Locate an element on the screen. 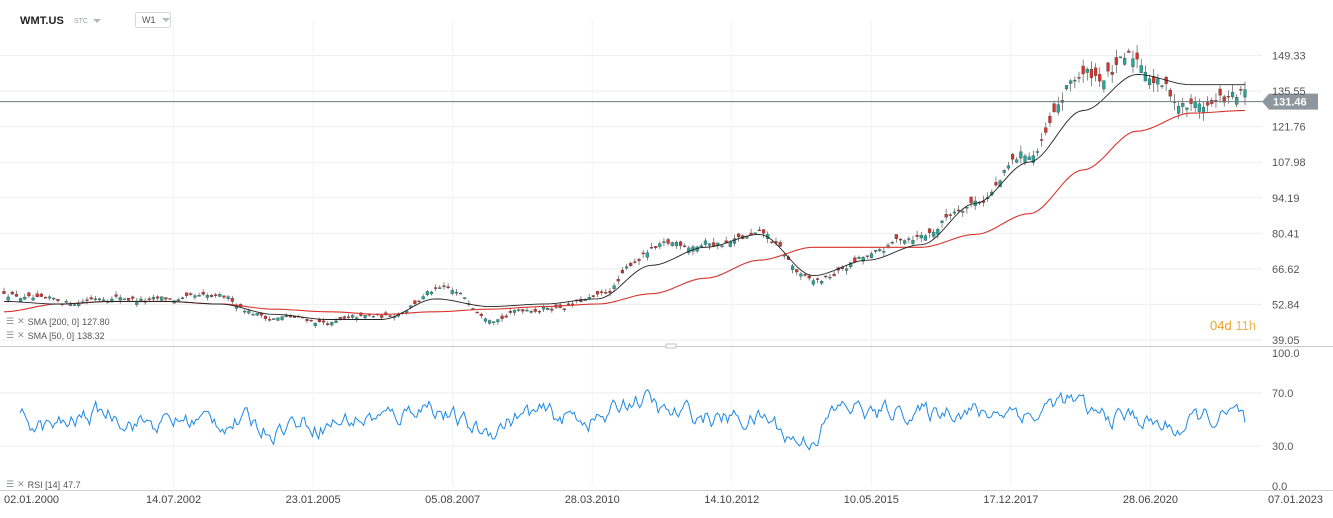 The image size is (1333, 518). indicator-rsi: ☰ ✕ RSI [14] 47.7 is located at coordinates (43, 484).